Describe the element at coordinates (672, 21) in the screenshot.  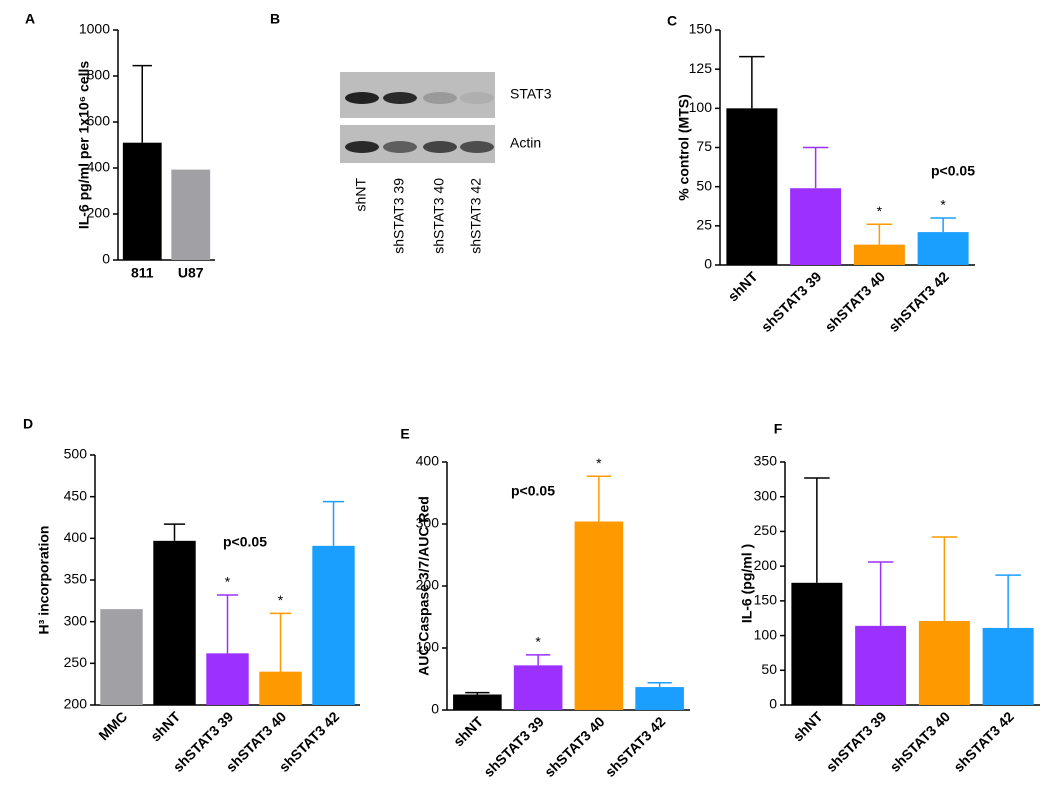
I see `panel-letter: C` at that location.